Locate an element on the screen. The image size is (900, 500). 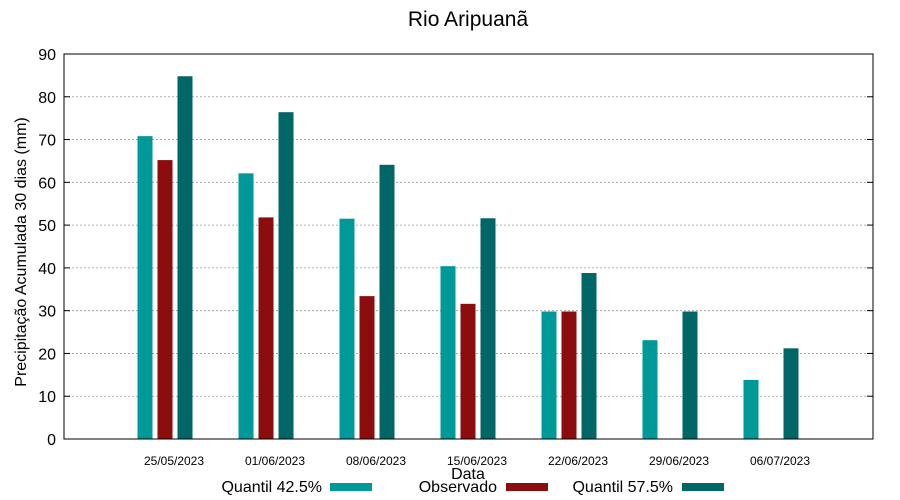
x-tick-label: 29/06/2023 is located at coordinates (679, 461).